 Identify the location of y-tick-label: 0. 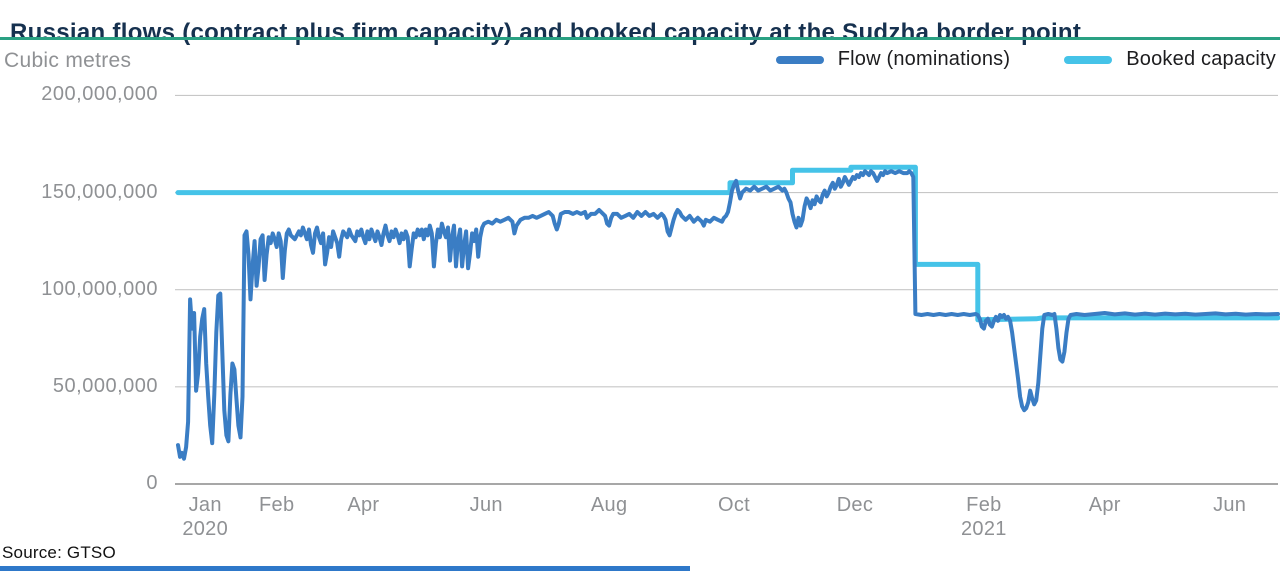
(152, 483).